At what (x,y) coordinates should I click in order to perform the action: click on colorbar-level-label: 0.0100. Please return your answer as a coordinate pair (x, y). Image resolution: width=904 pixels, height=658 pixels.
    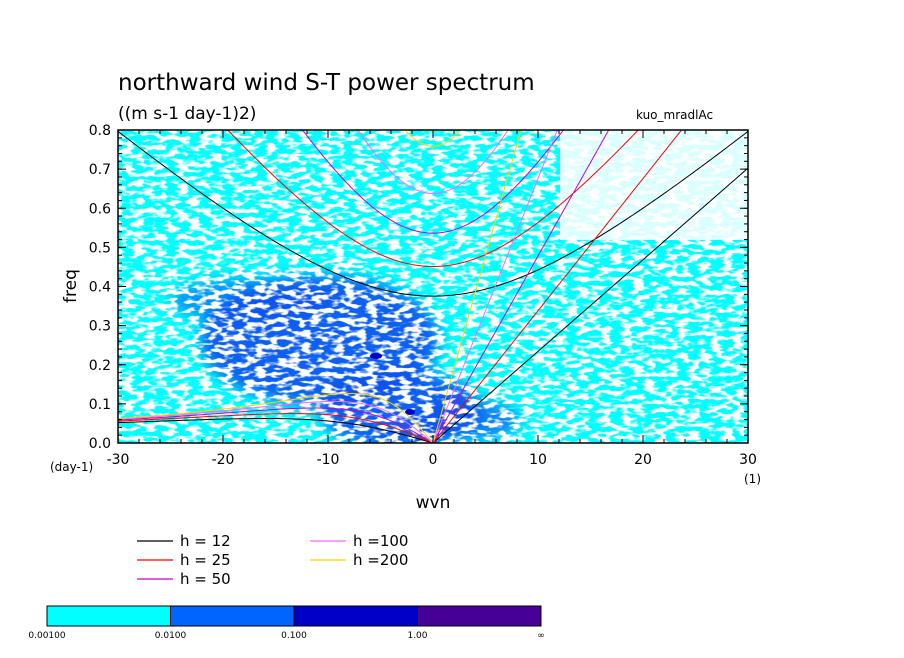
    Looking at the image, I should click on (171, 636).